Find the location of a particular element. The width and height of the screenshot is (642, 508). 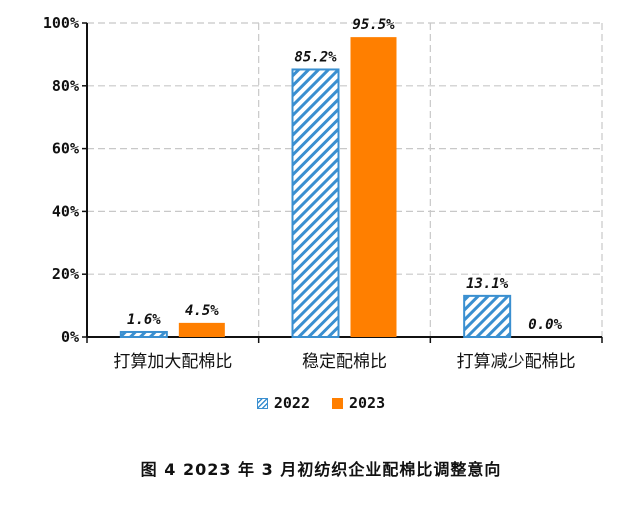

y-tick-label: 40% is located at coordinates (65, 211).